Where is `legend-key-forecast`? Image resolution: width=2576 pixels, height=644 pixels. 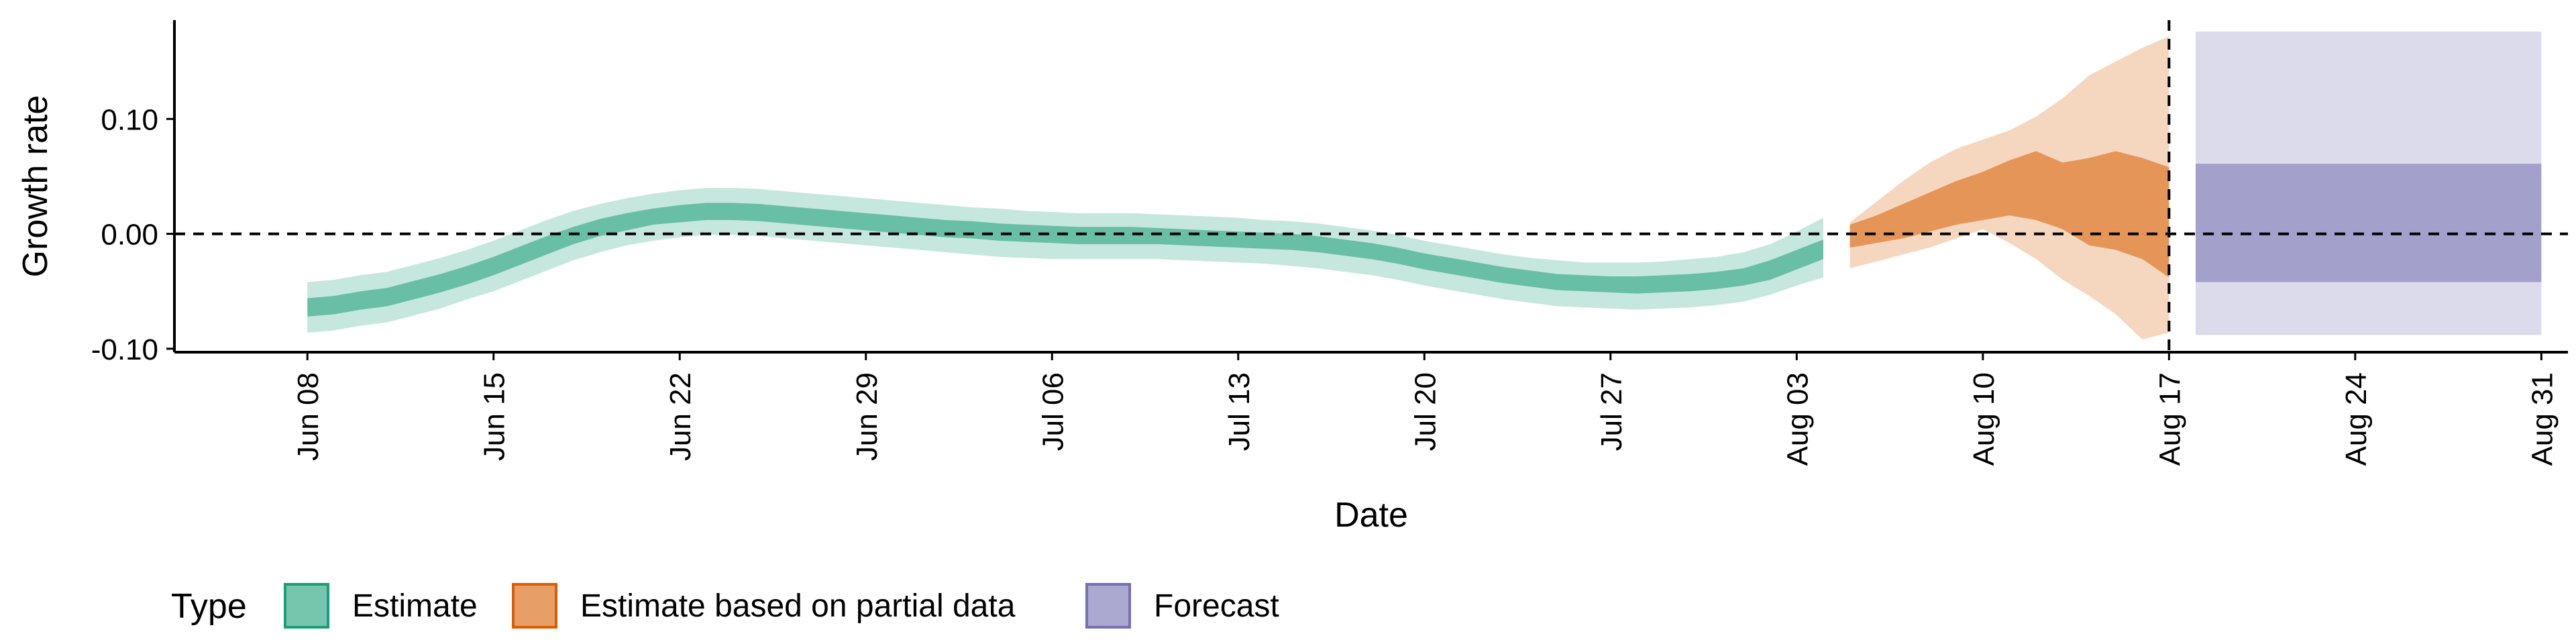
legend-key-forecast is located at coordinates (1108, 606).